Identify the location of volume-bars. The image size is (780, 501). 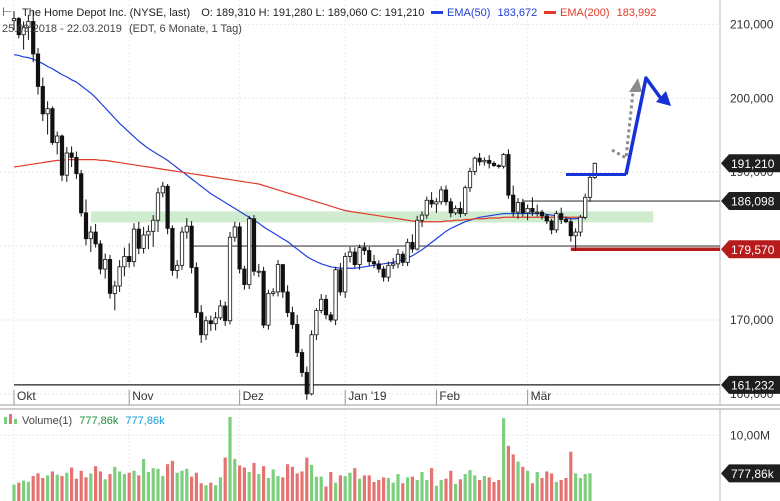
(302, 458).